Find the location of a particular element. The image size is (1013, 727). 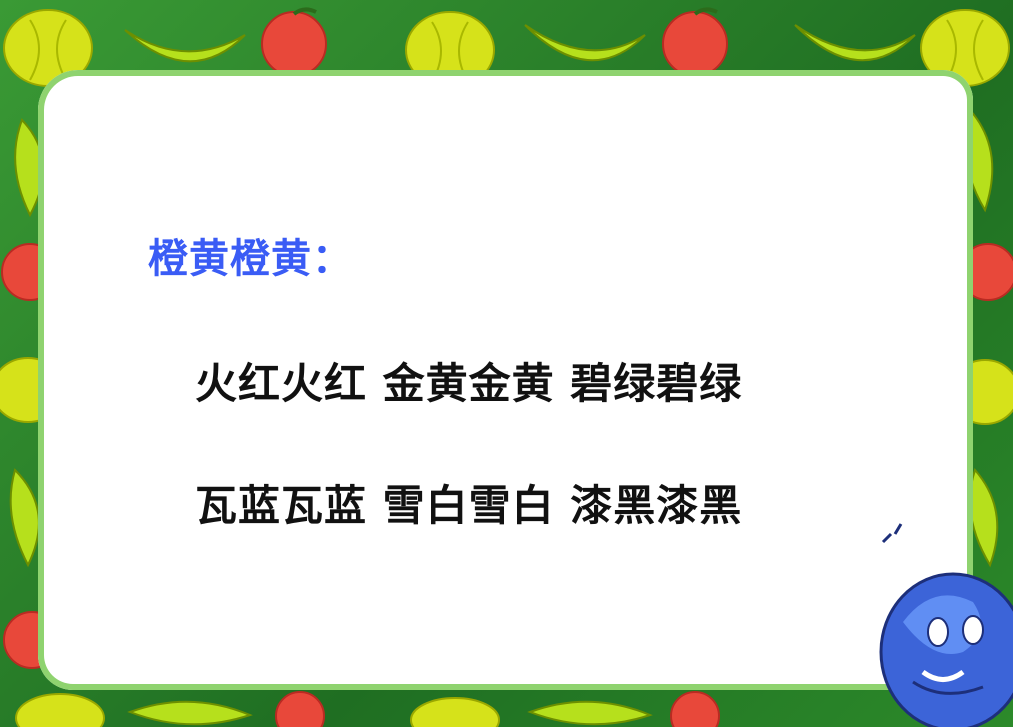

phrase-line-2: 瓦蓝瓦蓝 雪白雪白 漆黑漆黑 is located at coordinates (469, 505).